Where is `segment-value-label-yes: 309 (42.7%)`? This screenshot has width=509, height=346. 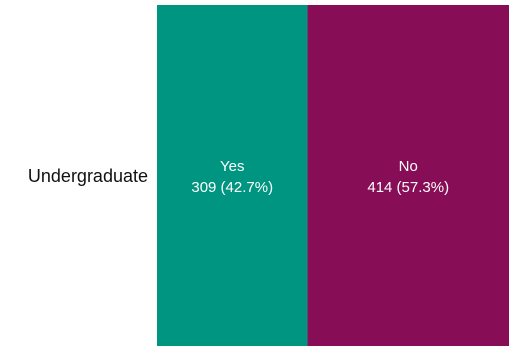
segment-value-label-yes: 309 (42.7%) is located at coordinates (232, 187).